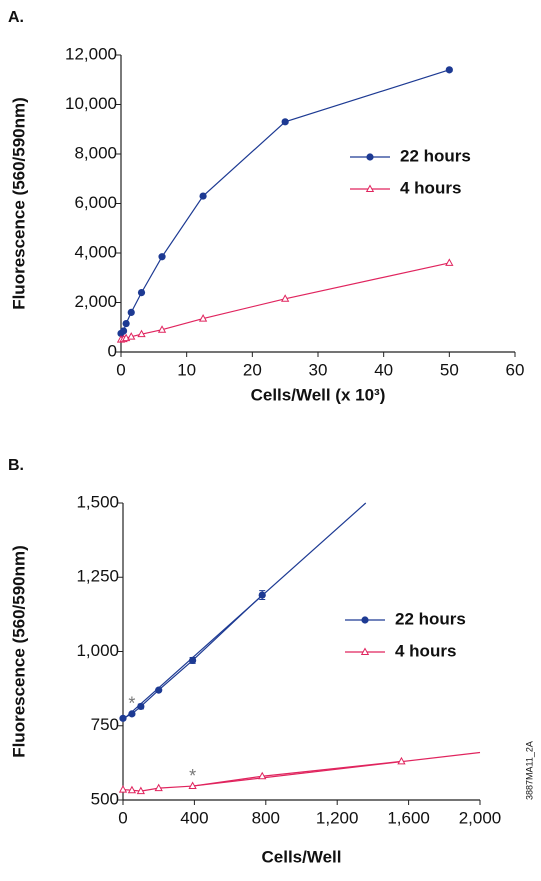 The height and width of the screenshot is (881, 541). What do you see at coordinates (95, 202) in the screenshot?
I see `y-tick-label: 6,000` at bounding box center [95, 202].